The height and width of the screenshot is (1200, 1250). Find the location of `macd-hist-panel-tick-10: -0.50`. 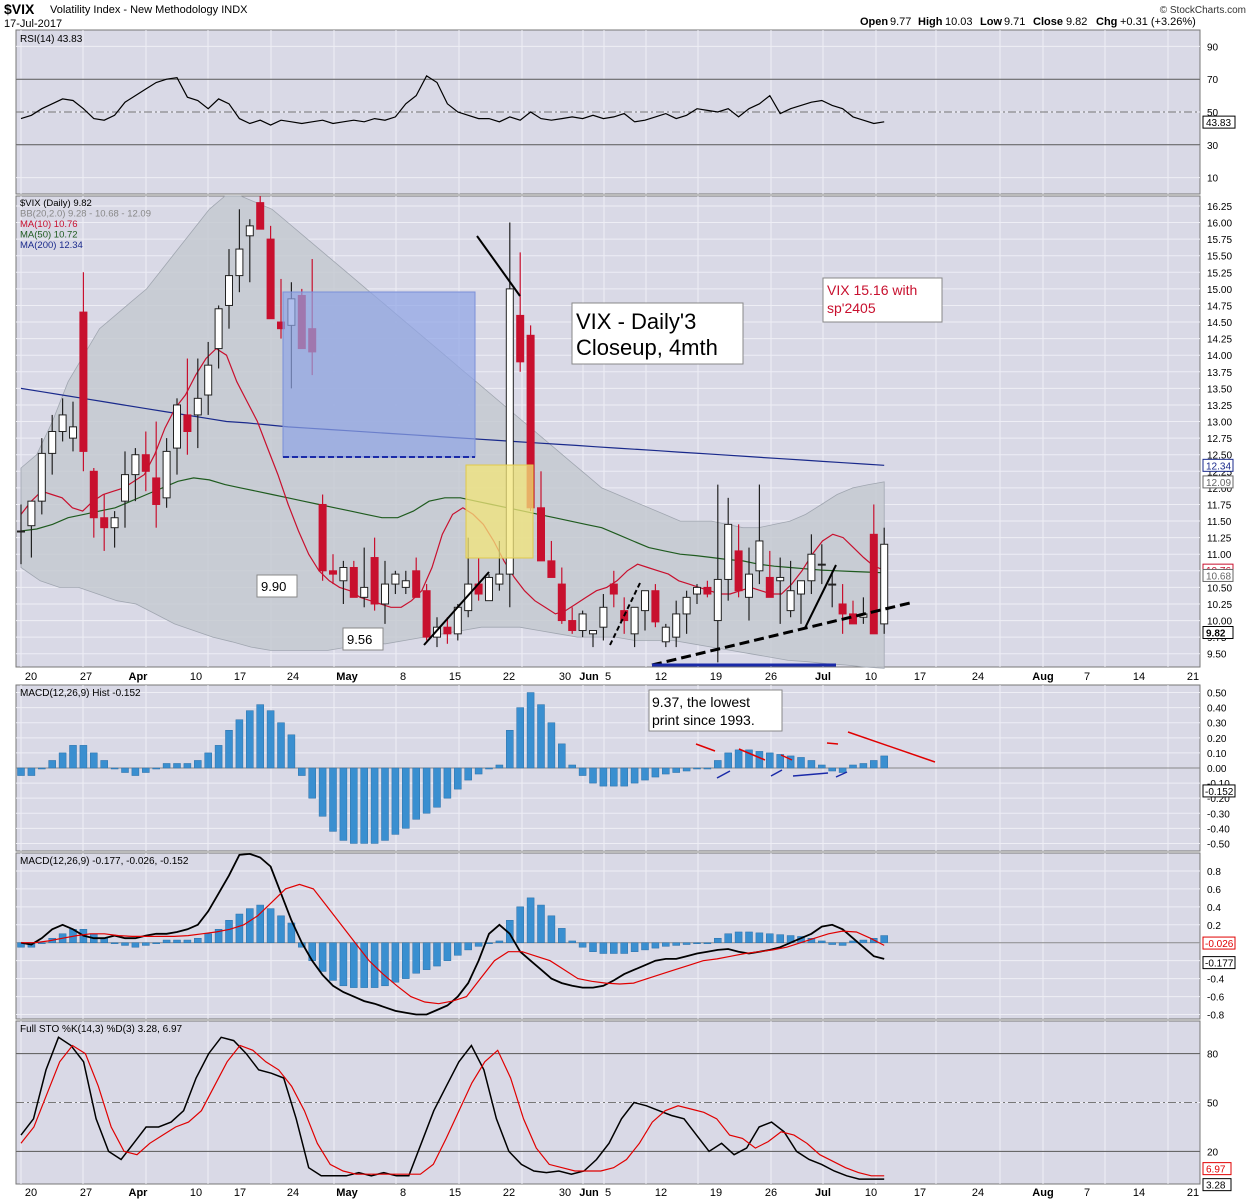

macd-hist-panel-tick-10: -0.50 is located at coordinates (1218, 844).